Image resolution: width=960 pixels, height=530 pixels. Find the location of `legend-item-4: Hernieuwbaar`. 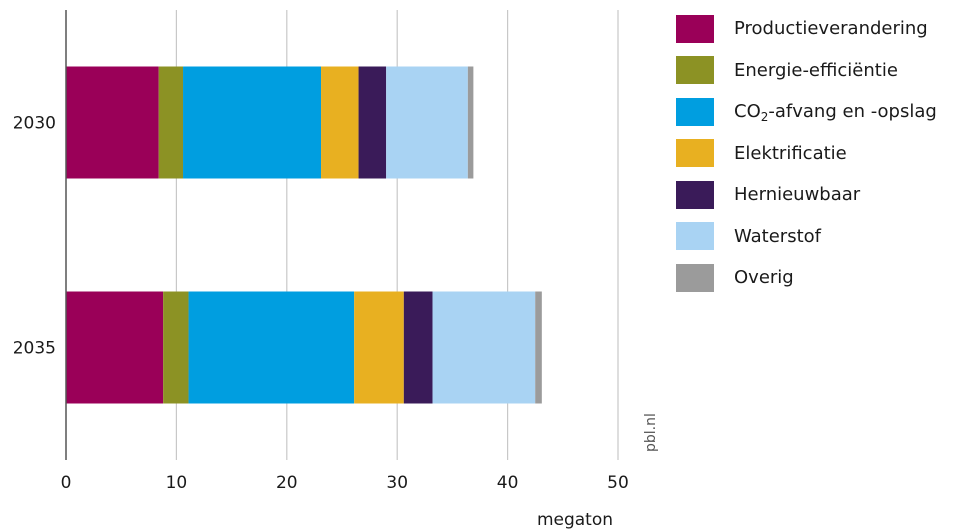

legend-item-4: Hernieuwbaar is located at coordinates (806, 195).